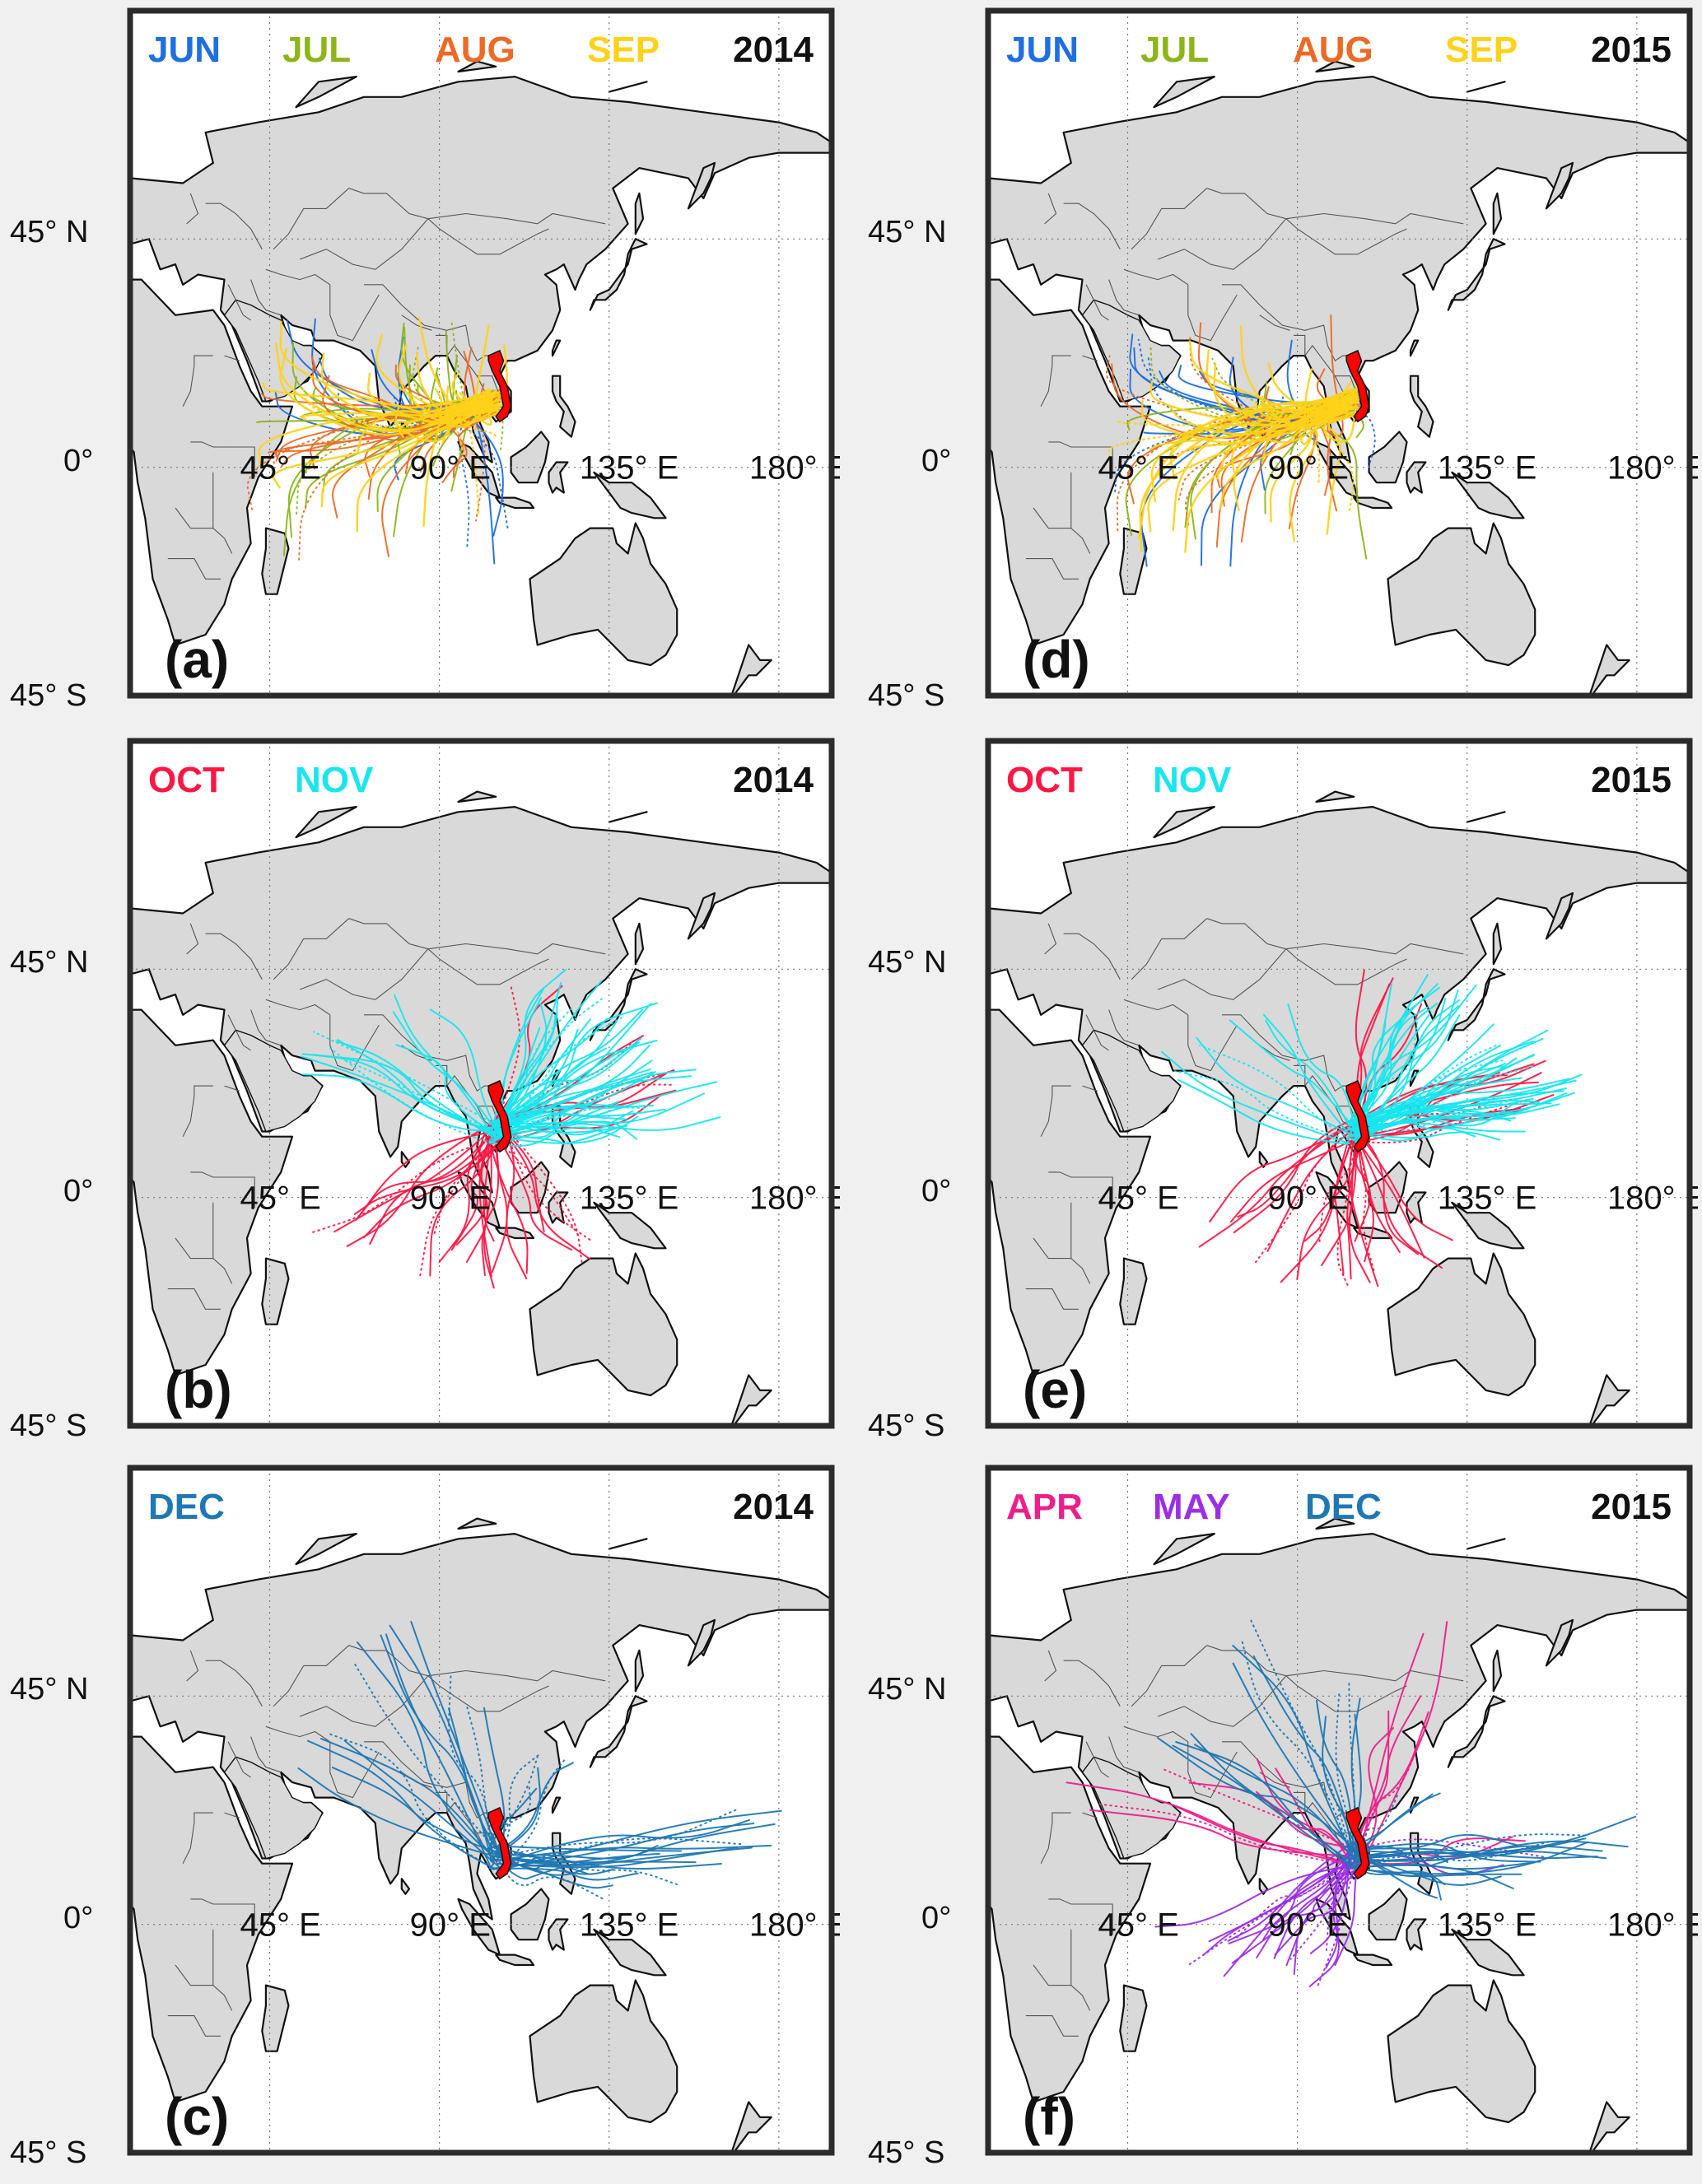  I want to click on map-panel-f: 45° E 90° E 135° E 180° E APR MAY DEC 2015 (f), so click(1341, 1810).